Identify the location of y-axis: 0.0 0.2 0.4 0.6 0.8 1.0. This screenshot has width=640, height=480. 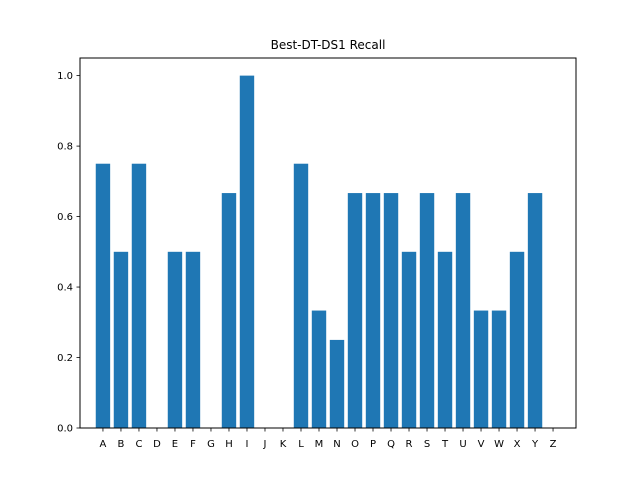
(68, 253).